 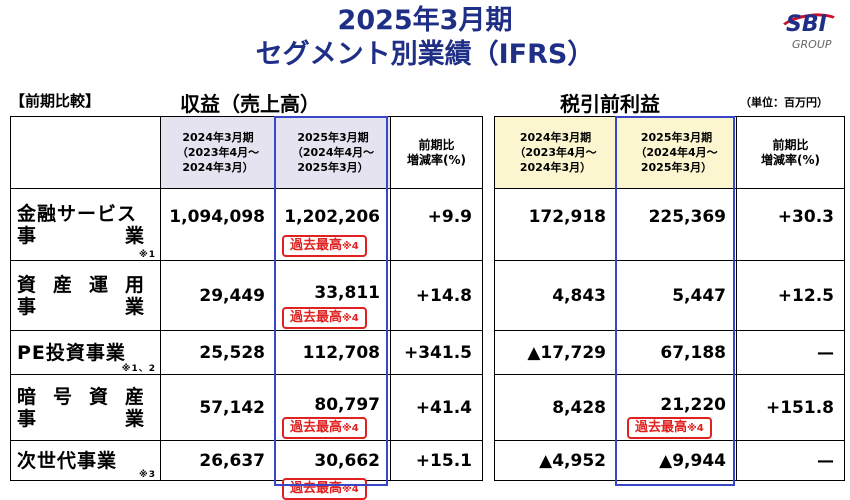 What do you see at coordinates (436, 352) in the screenshot?
I see `revenue-rate-value: +341.5` at bounding box center [436, 352].